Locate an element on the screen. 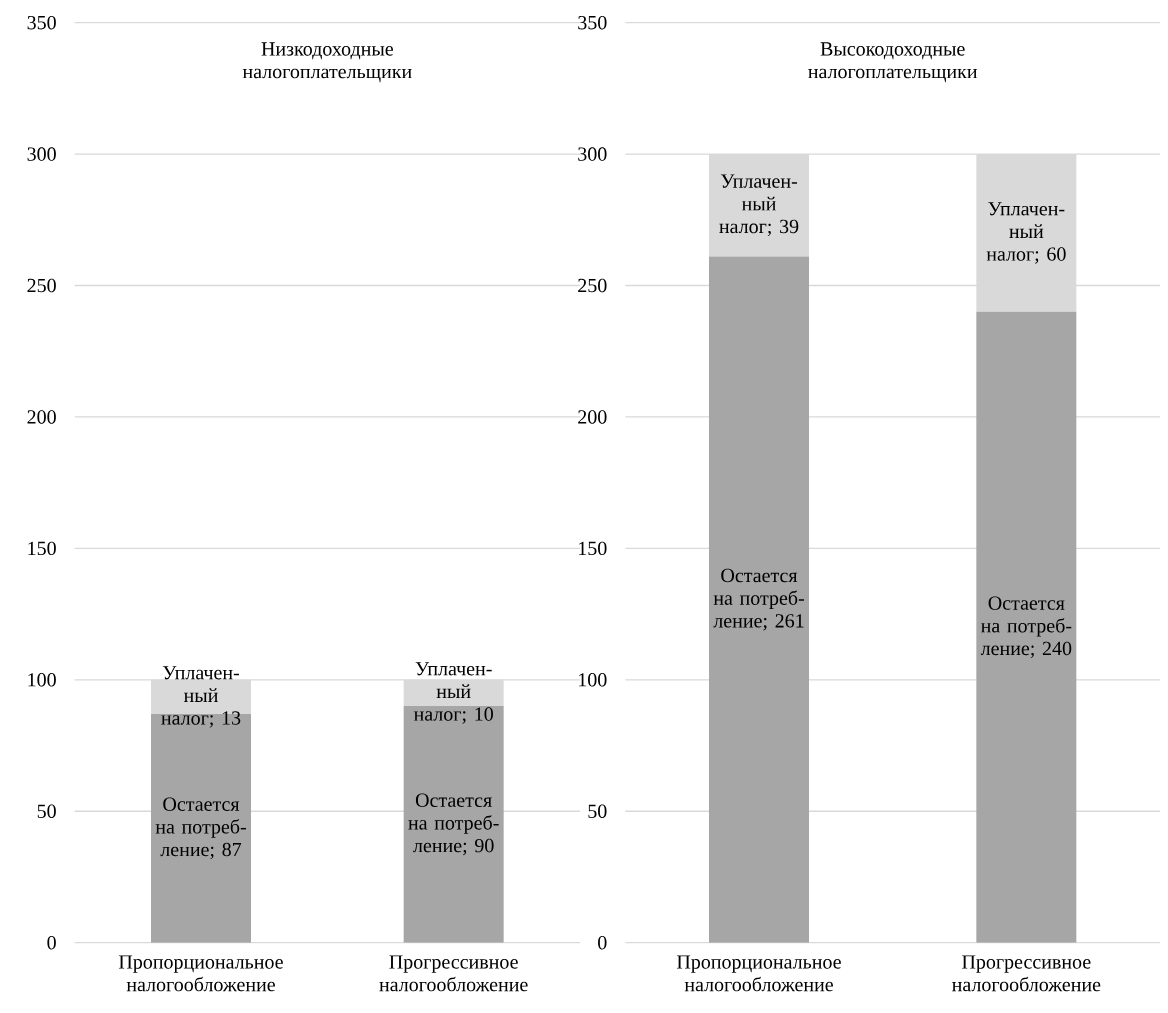 Image resolution: width=1168 pixels, height=1013 pixels. data-label: Уплачен-ный налог; 13 is located at coordinates (201, 696).